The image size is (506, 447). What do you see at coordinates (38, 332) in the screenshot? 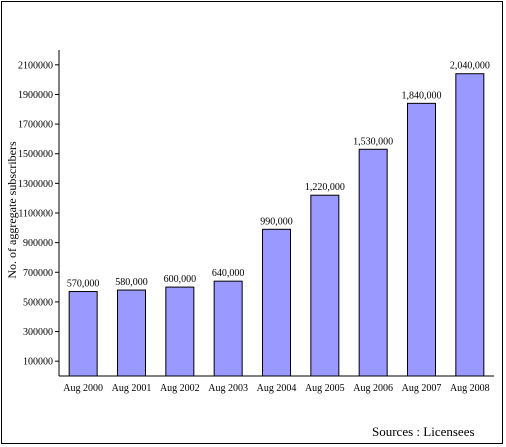
I see `y-tick-label: 300000` at bounding box center [38, 332].